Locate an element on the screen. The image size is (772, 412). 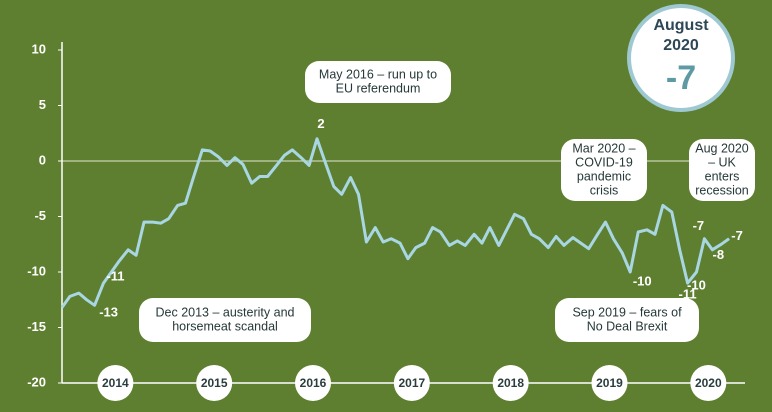
callout-text: Sep 2019 – fears of is located at coordinates (627, 312).